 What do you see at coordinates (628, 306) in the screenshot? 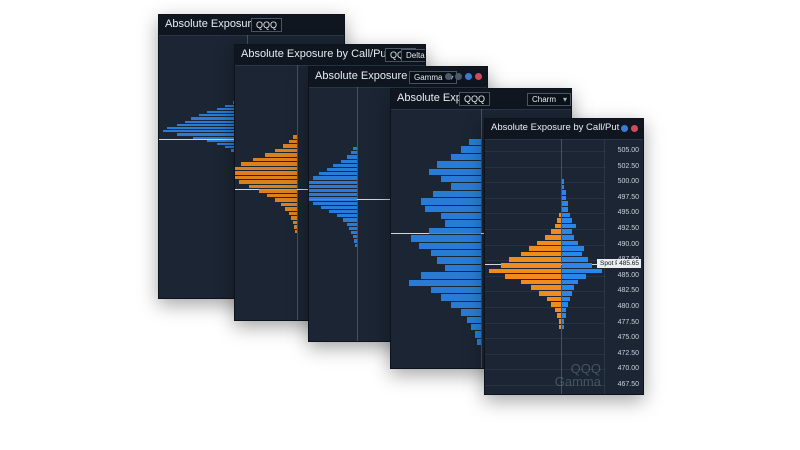
I see `price-tick: 480.00` at bounding box center [628, 306].